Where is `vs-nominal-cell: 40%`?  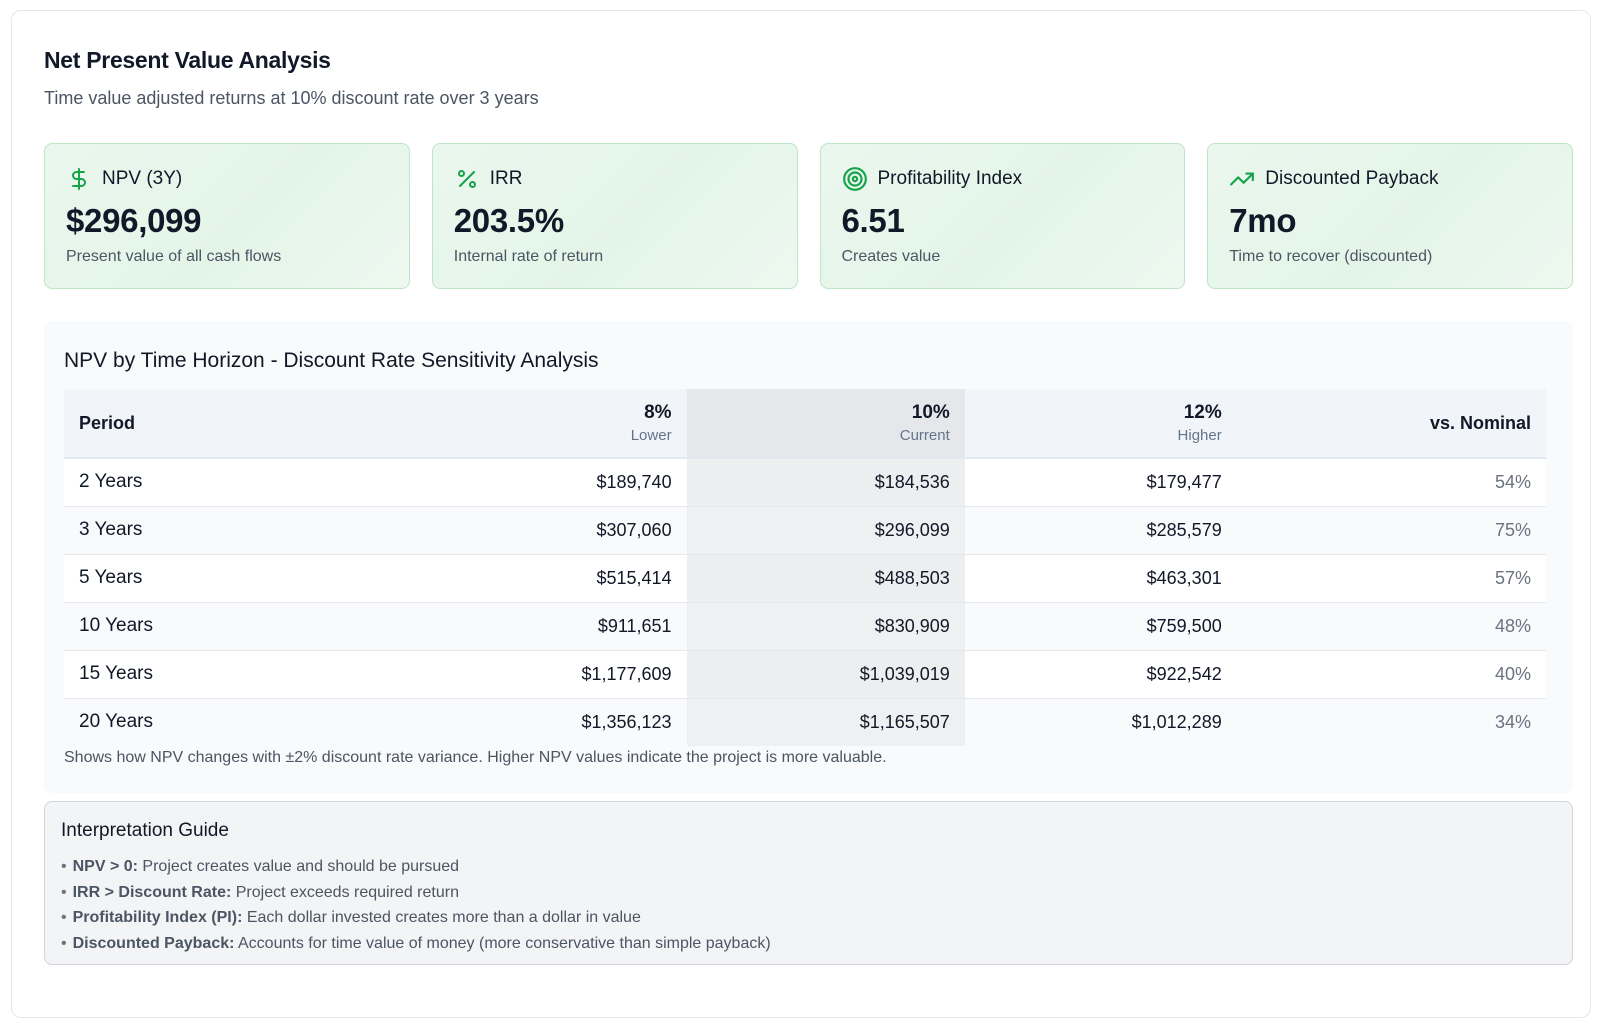
vs-nominal-cell: 40% is located at coordinates (1512, 673).